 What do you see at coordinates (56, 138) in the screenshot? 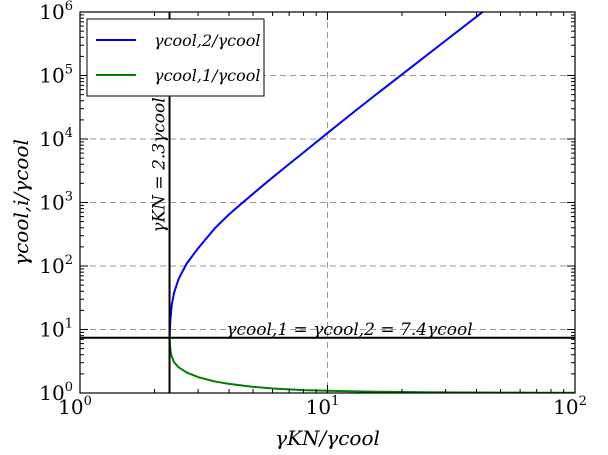
I see `y-tick-label: 104` at bounding box center [56, 138].